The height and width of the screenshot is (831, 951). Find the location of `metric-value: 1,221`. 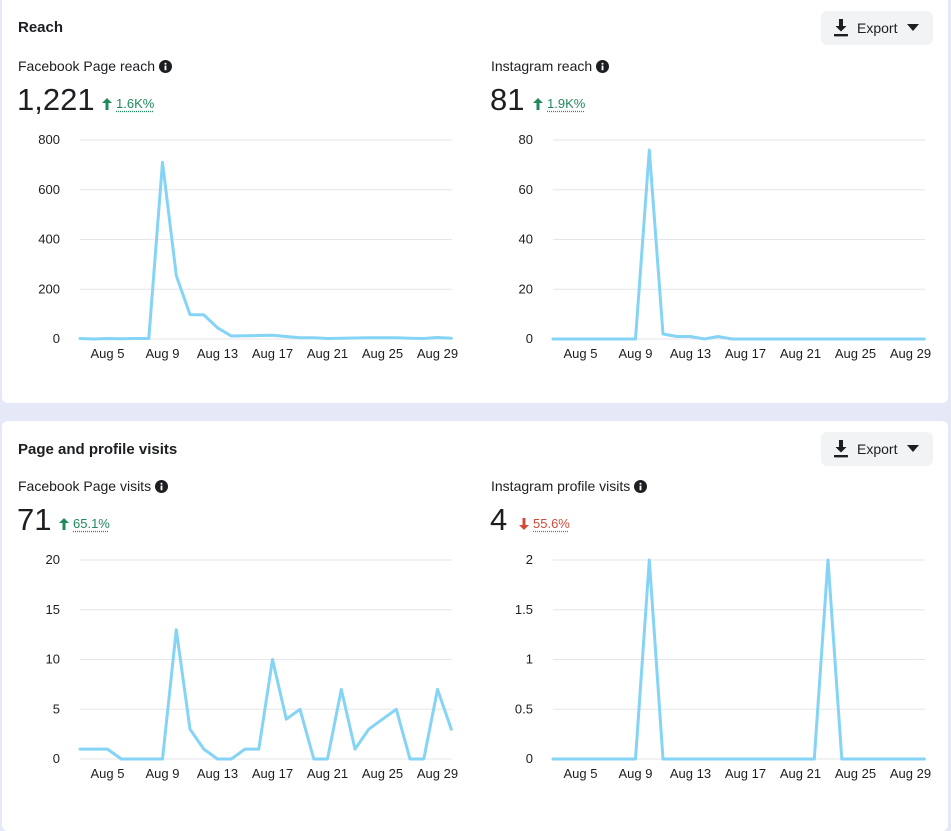

metric-value: 1,221 is located at coordinates (56, 100).